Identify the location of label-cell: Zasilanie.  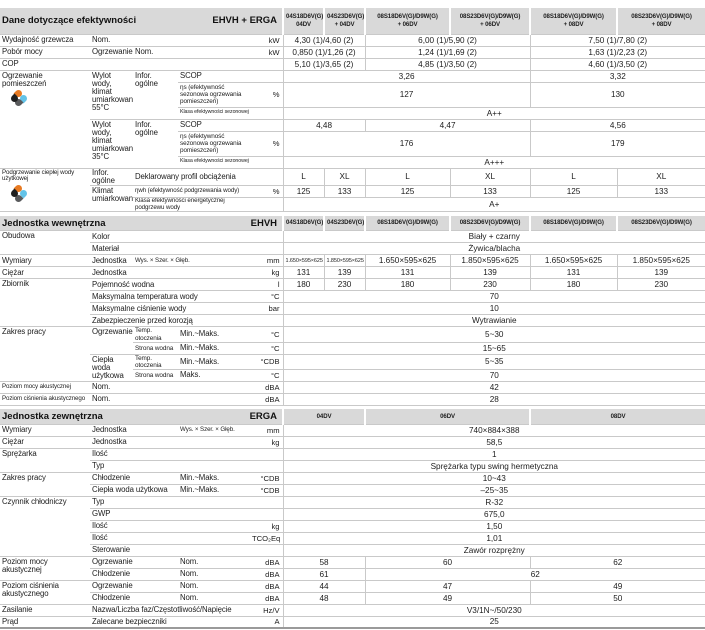
(45, 610).